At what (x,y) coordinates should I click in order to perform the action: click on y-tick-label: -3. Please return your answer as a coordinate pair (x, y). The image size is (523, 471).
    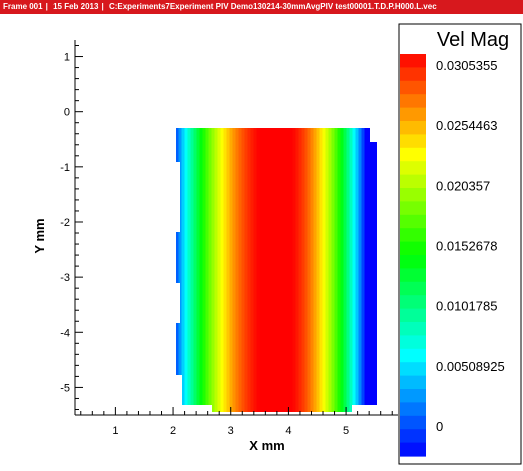
    Looking at the image, I should click on (65, 278).